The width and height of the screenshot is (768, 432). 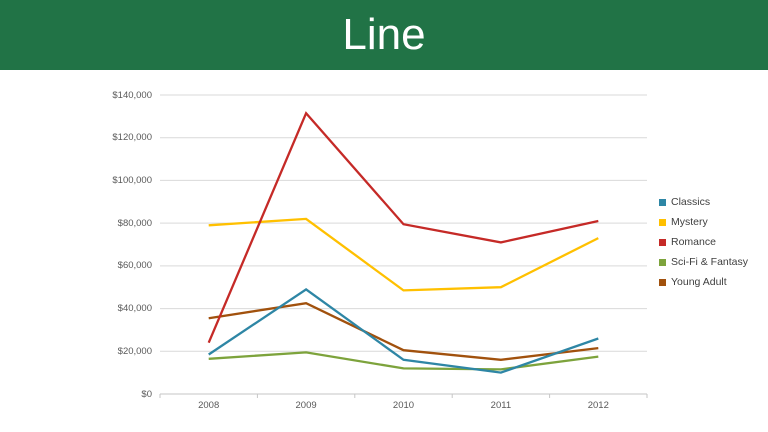 I want to click on y-axis-label: $100,000, so click(x=132, y=180).